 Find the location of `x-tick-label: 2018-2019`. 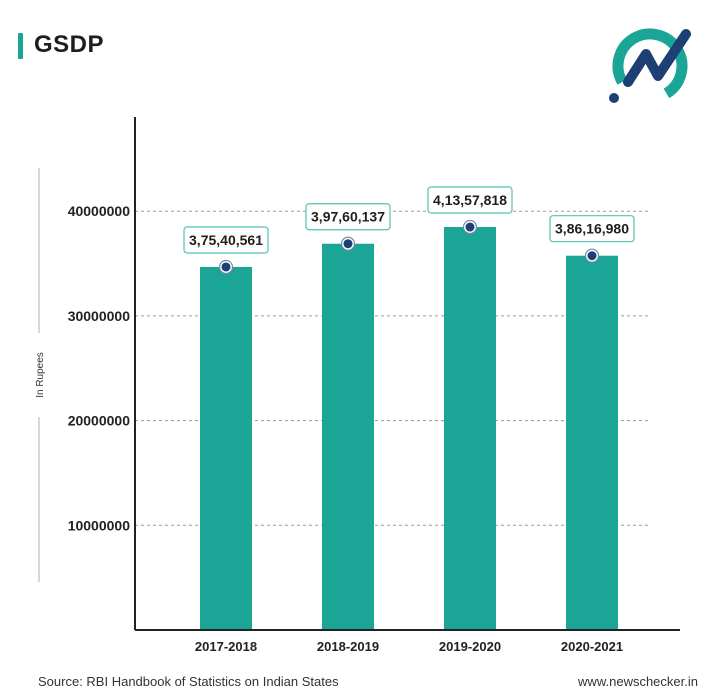

x-tick-label: 2018-2019 is located at coordinates (348, 646).